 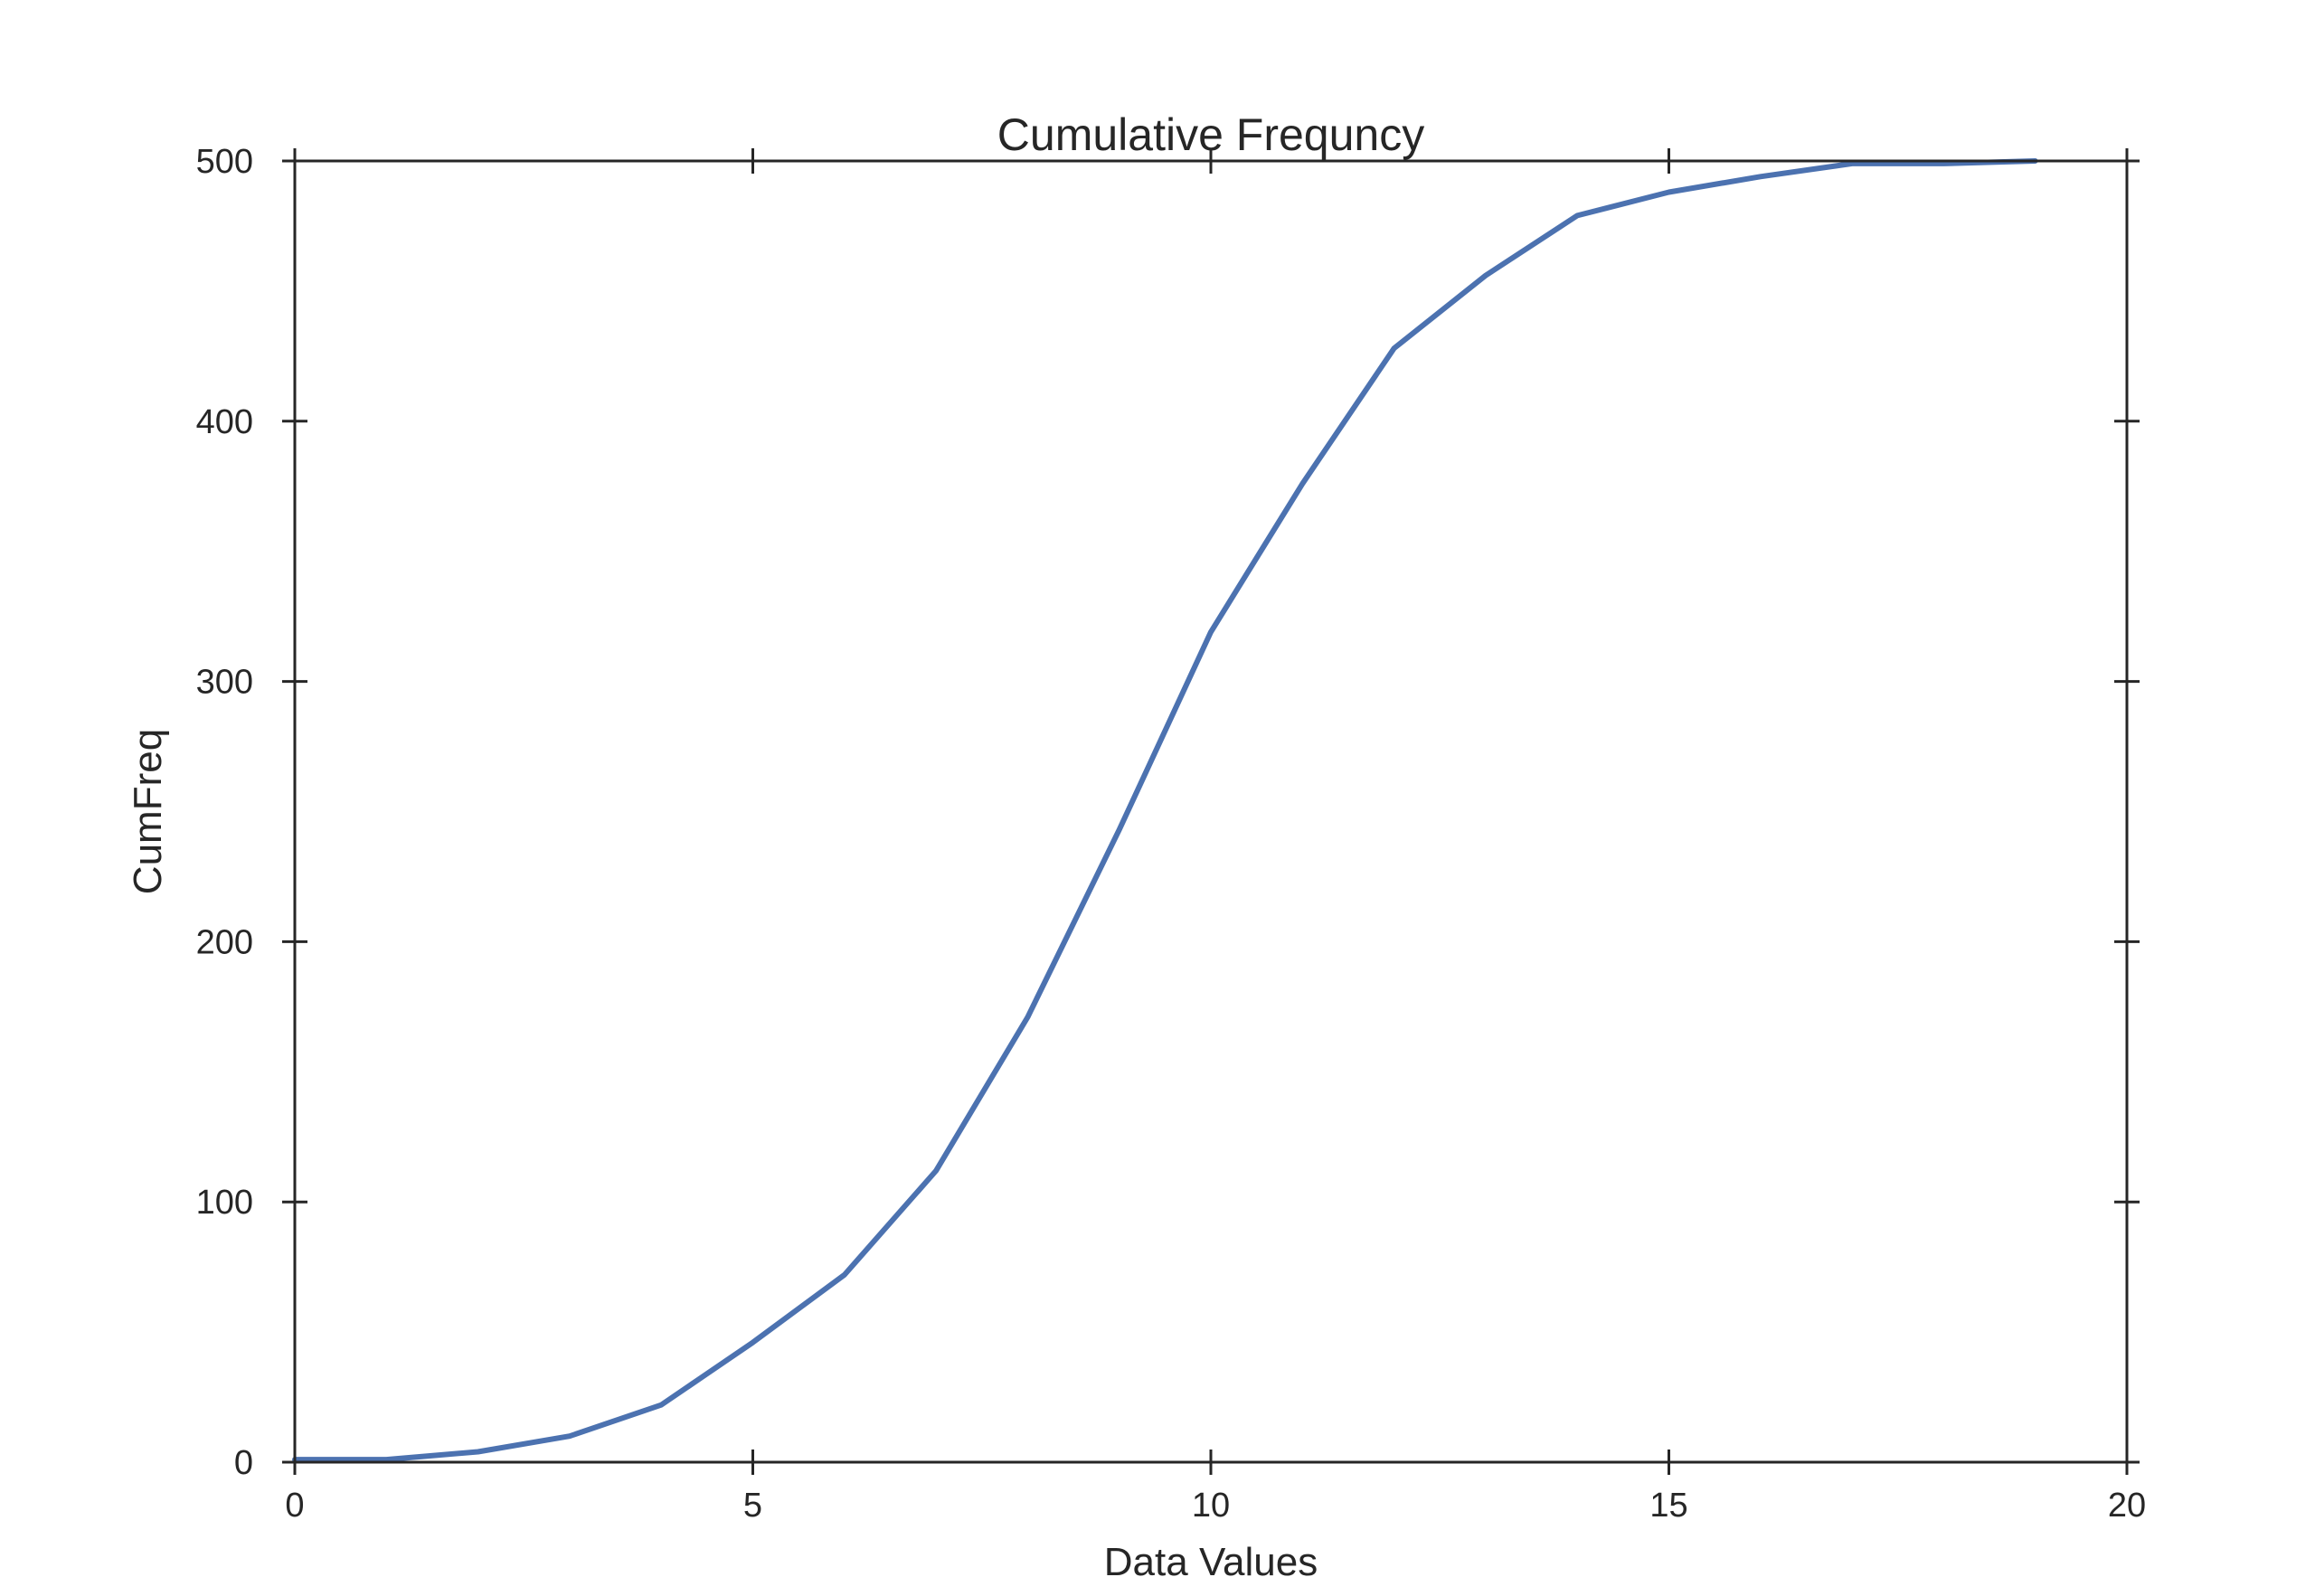 I want to click on y-tick-label-4: 400, so click(x=224, y=422).